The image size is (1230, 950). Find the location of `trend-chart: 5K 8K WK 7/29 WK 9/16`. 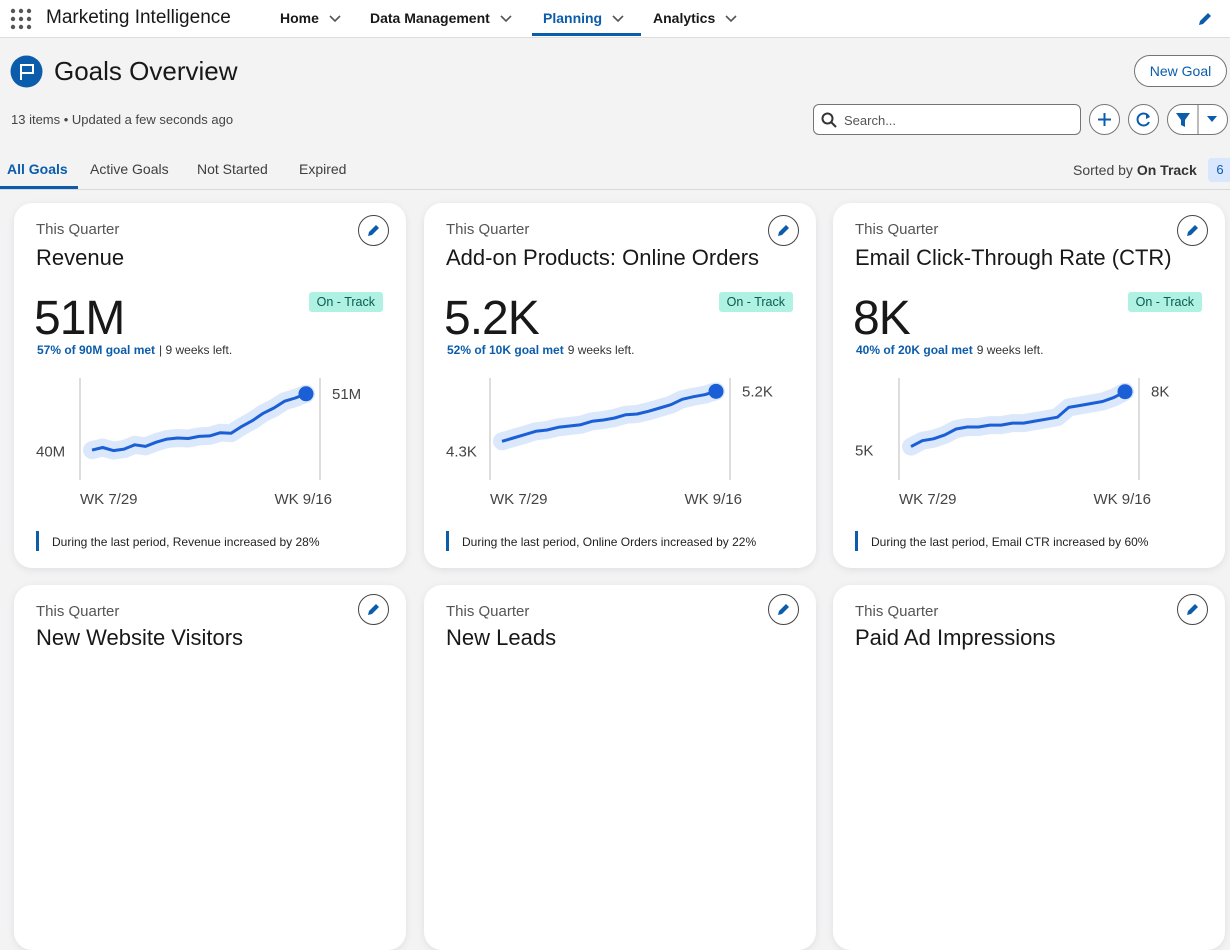

trend-chart: 5K 8K WK 7/29 WK 9/16 is located at coordinates (1012, 443).